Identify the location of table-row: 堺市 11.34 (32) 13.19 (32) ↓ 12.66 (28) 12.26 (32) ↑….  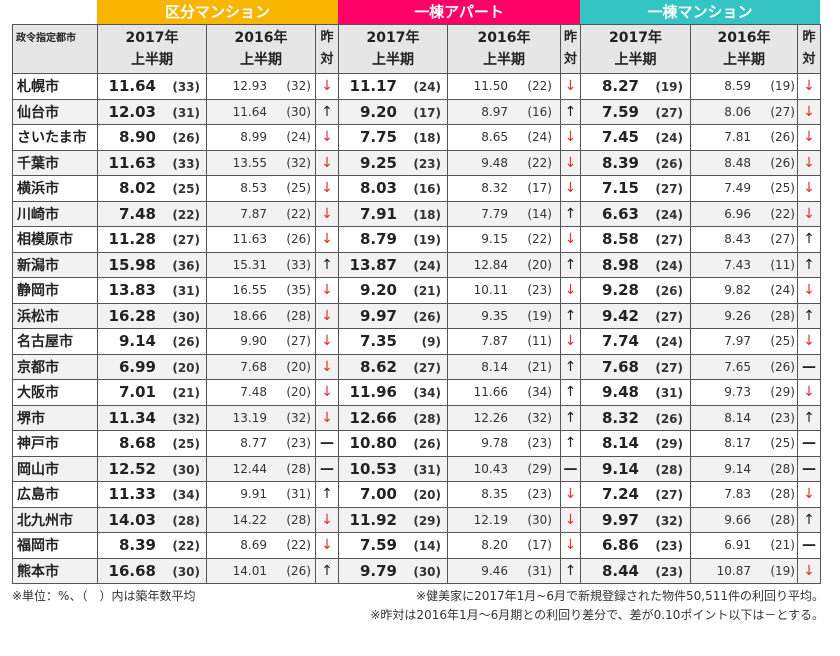
(416, 417).